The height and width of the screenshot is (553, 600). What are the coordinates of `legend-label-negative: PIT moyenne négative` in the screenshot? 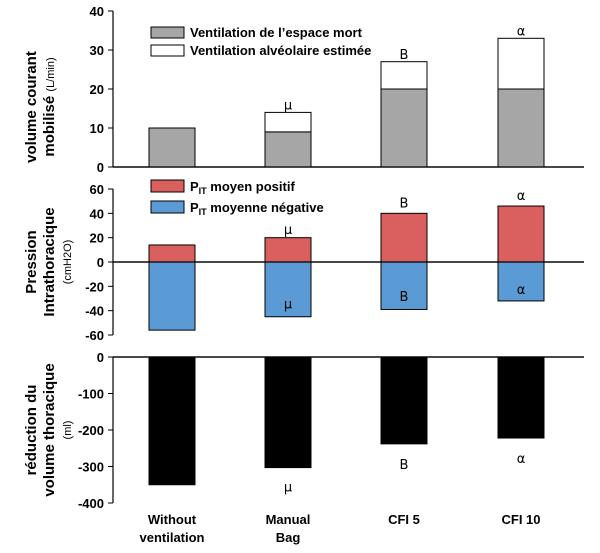 It's located at (257, 208).